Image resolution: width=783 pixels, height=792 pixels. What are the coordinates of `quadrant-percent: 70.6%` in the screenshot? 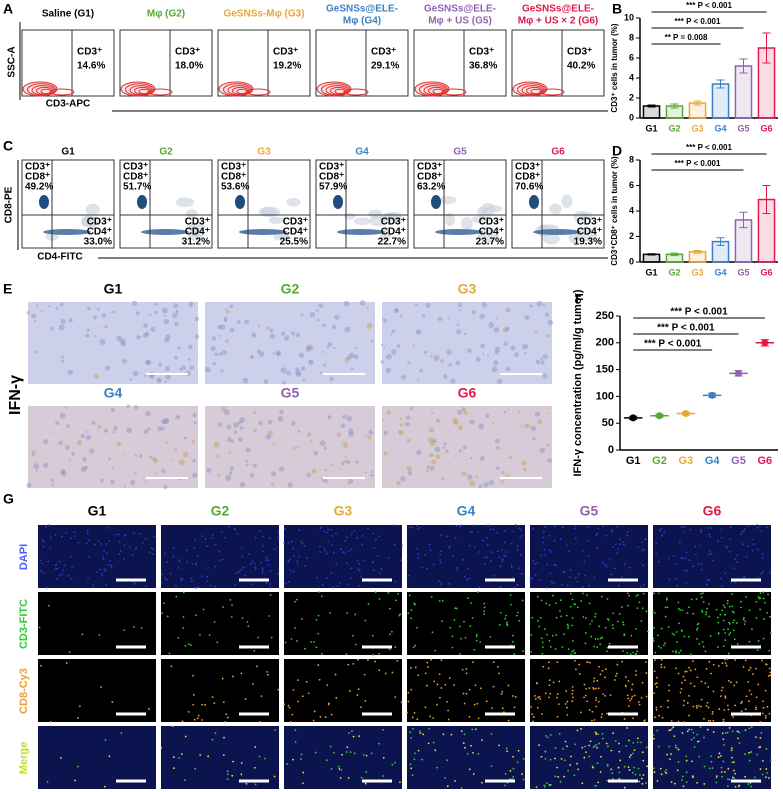 It's located at (529, 187).